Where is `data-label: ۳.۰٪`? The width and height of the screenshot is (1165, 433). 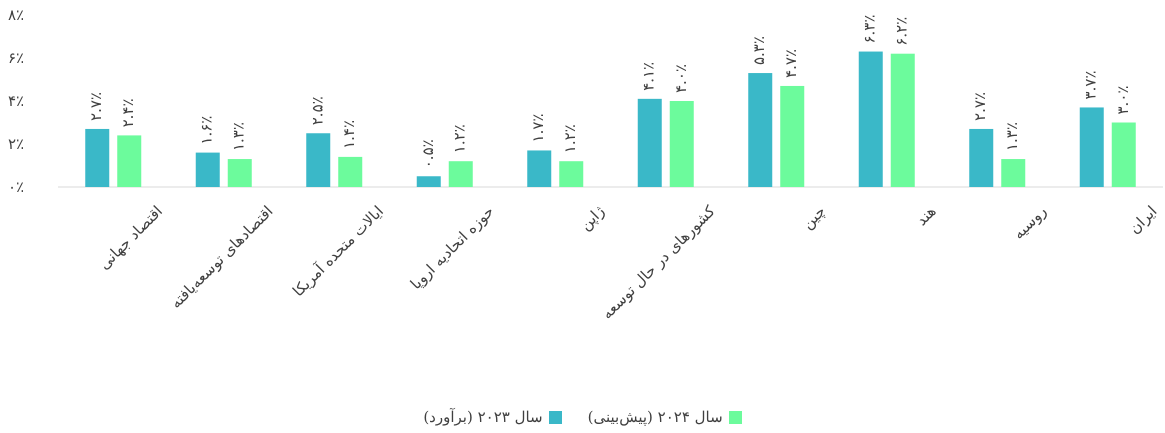
data-label: ۳.۰٪ is located at coordinates (1123, 100).